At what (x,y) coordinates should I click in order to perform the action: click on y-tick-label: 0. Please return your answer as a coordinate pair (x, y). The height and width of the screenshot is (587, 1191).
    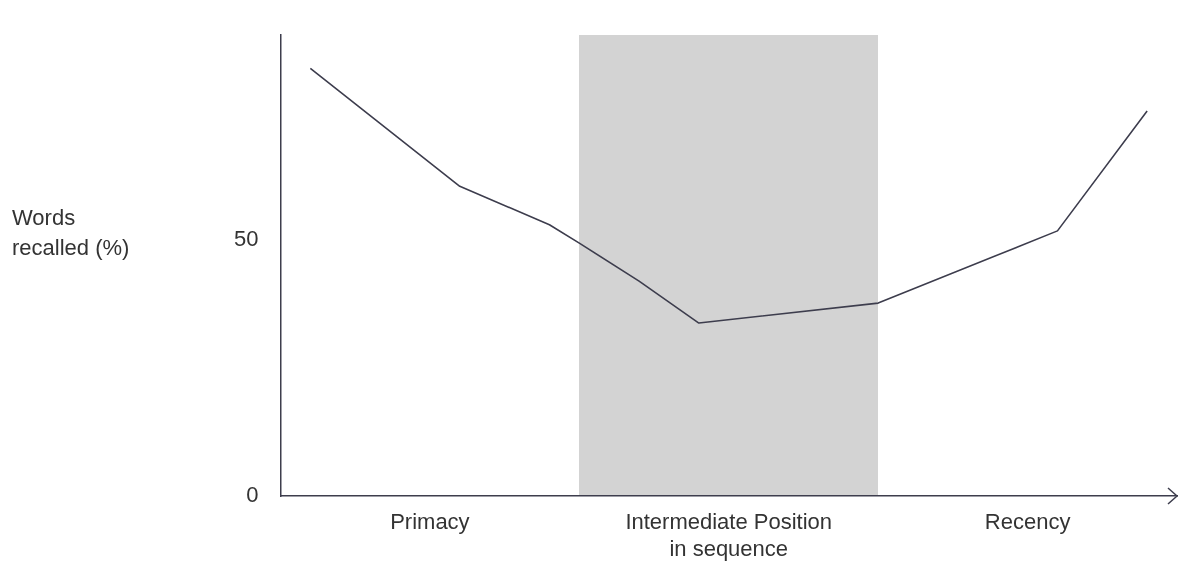
    Looking at the image, I should click on (252, 495).